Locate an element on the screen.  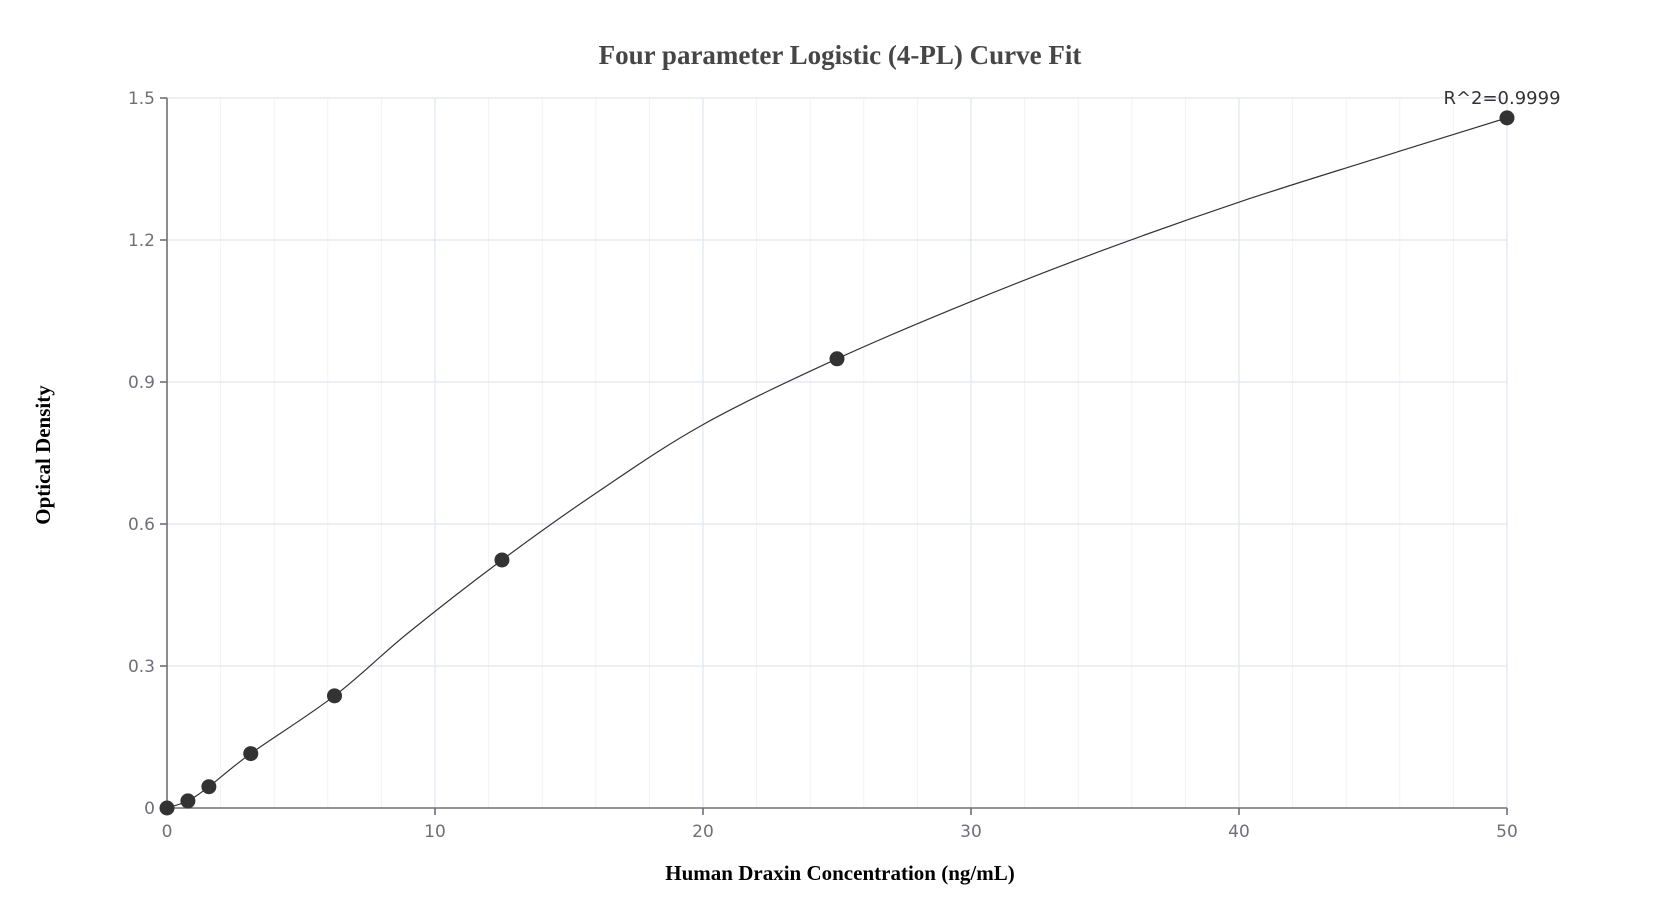
x-tick-label: 50 is located at coordinates (1507, 832).